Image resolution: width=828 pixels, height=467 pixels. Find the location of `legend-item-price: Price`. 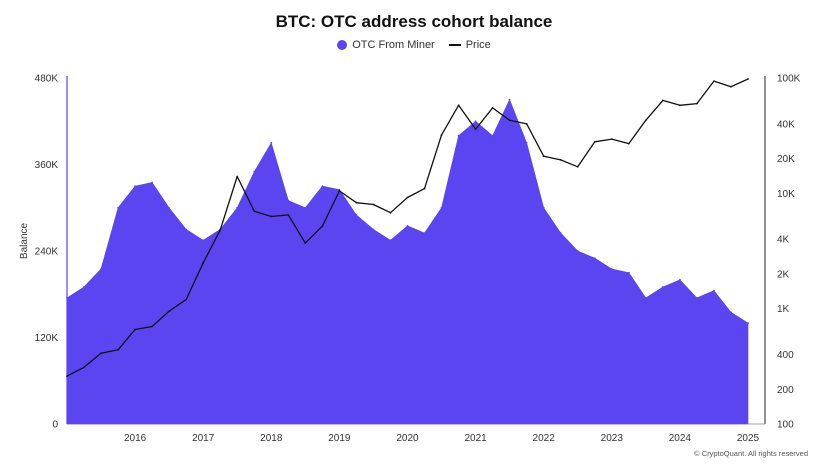

legend-item-price: Price is located at coordinates (469, 45).